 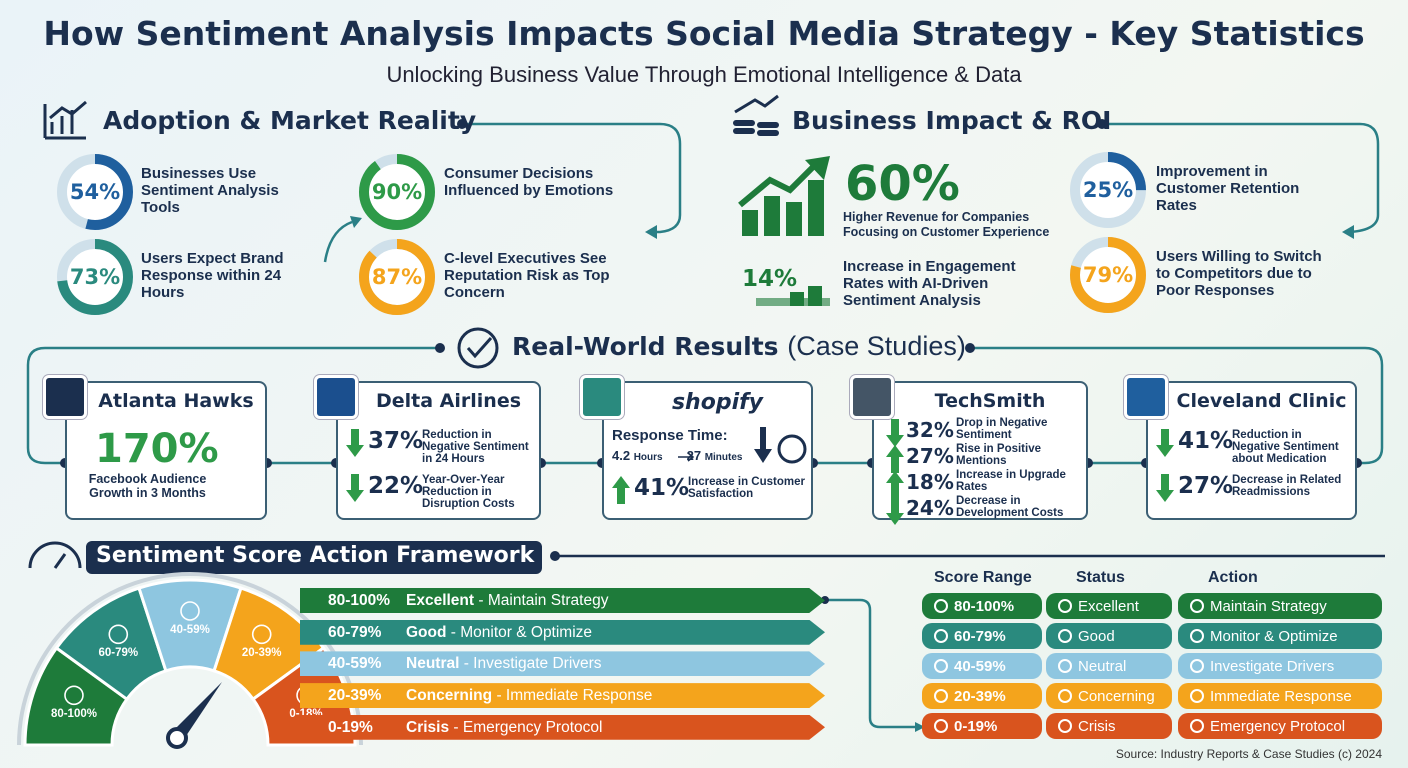 What do you see at coordinates (976, 726) in the screenshot?
I see `table-text: 0-19%` at bounding box center [976, 726].